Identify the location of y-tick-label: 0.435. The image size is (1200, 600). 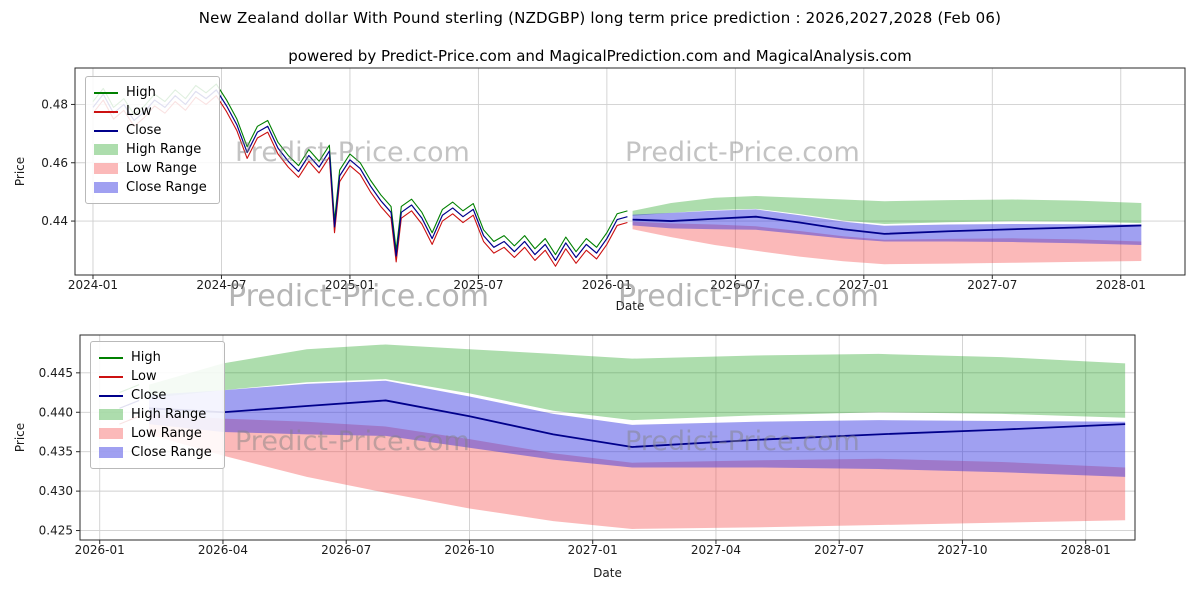
(56, 452).